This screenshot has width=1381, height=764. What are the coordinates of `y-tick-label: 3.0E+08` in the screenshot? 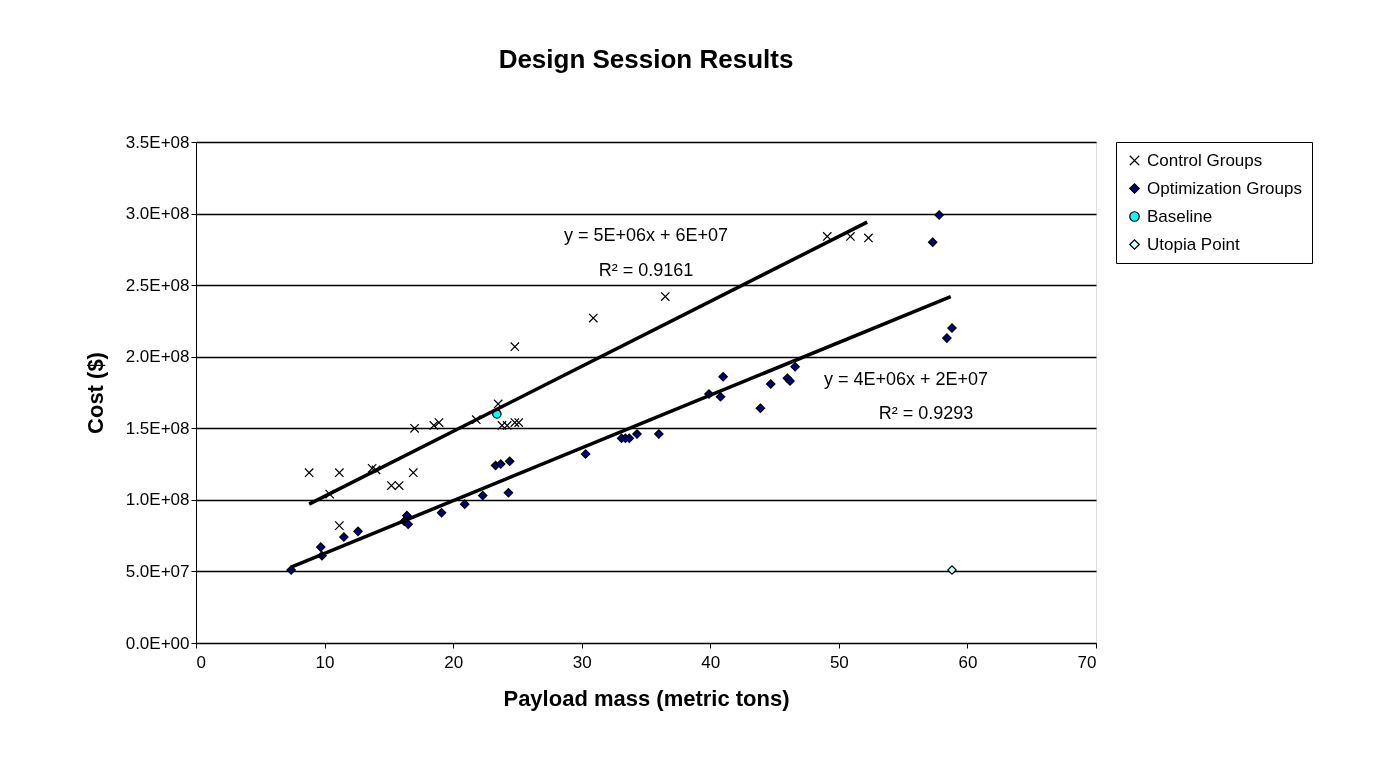 It's located at (157, 214).